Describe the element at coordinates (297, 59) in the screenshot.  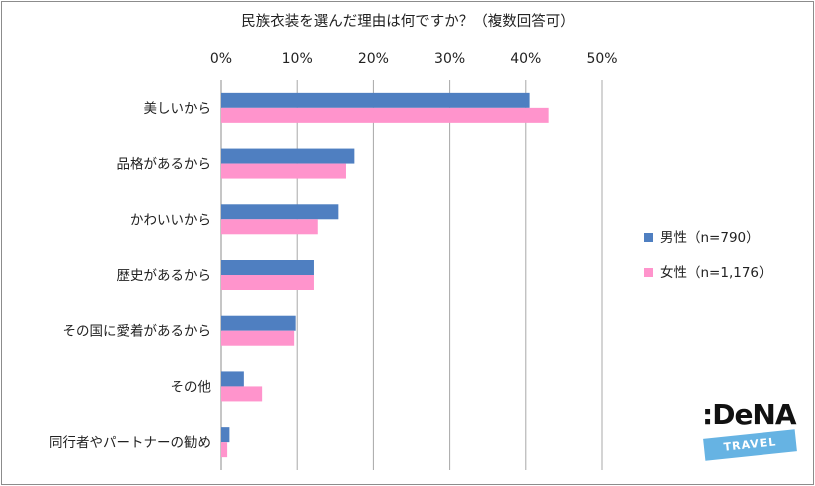
I see `x-tick-label: 10%` at that location.